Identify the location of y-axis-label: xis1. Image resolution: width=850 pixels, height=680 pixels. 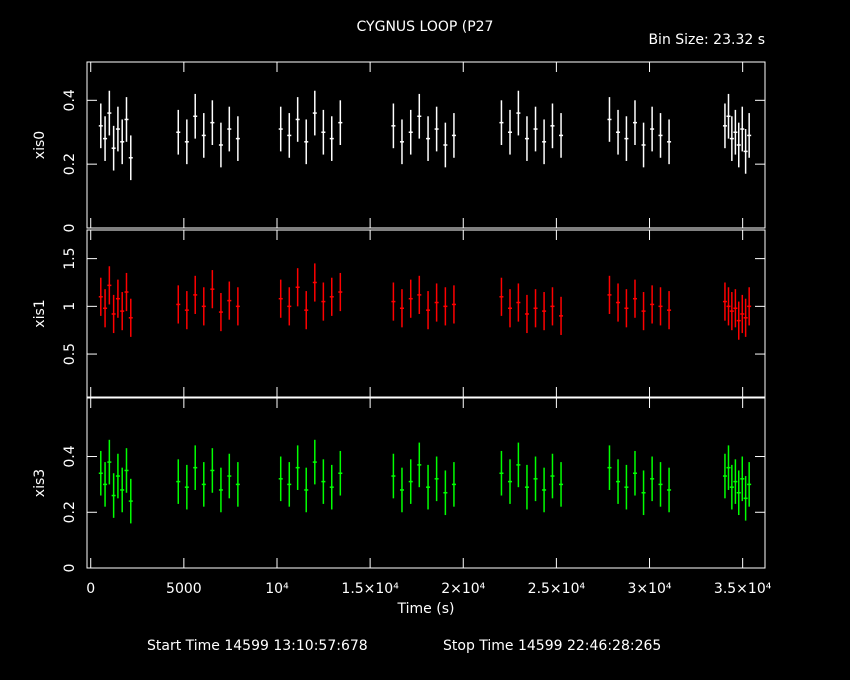
(40, 313).